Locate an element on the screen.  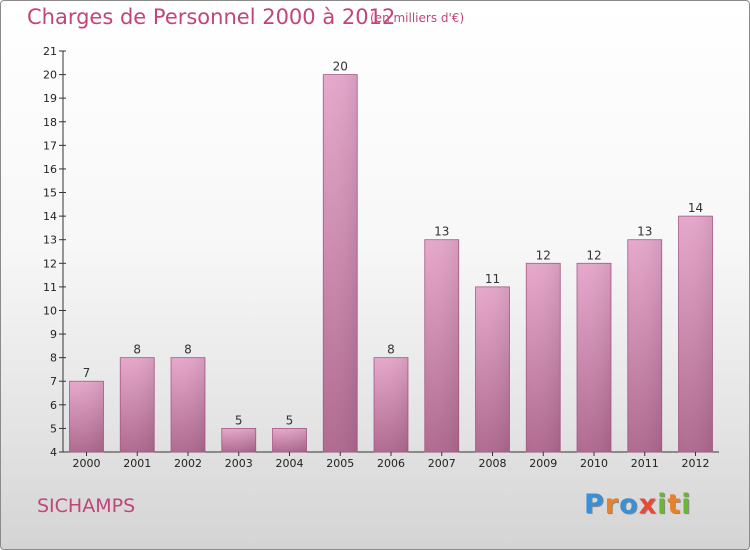
city-name: SICHAMPS is located at coordinates (86, 506).